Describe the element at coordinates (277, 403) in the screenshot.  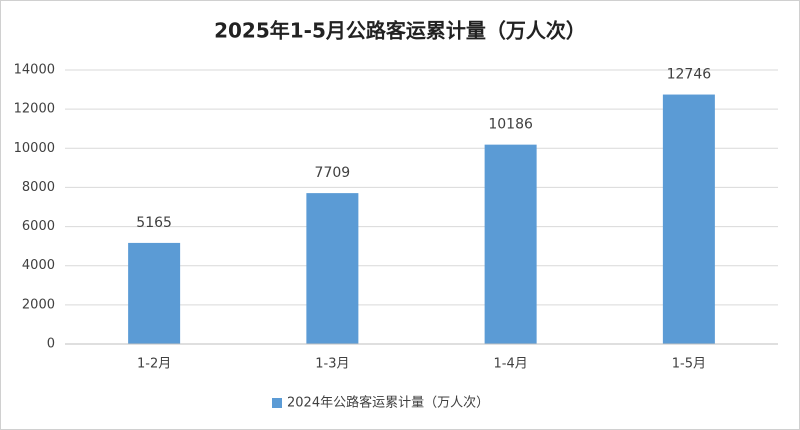
I see `legend-swatch` at that location.